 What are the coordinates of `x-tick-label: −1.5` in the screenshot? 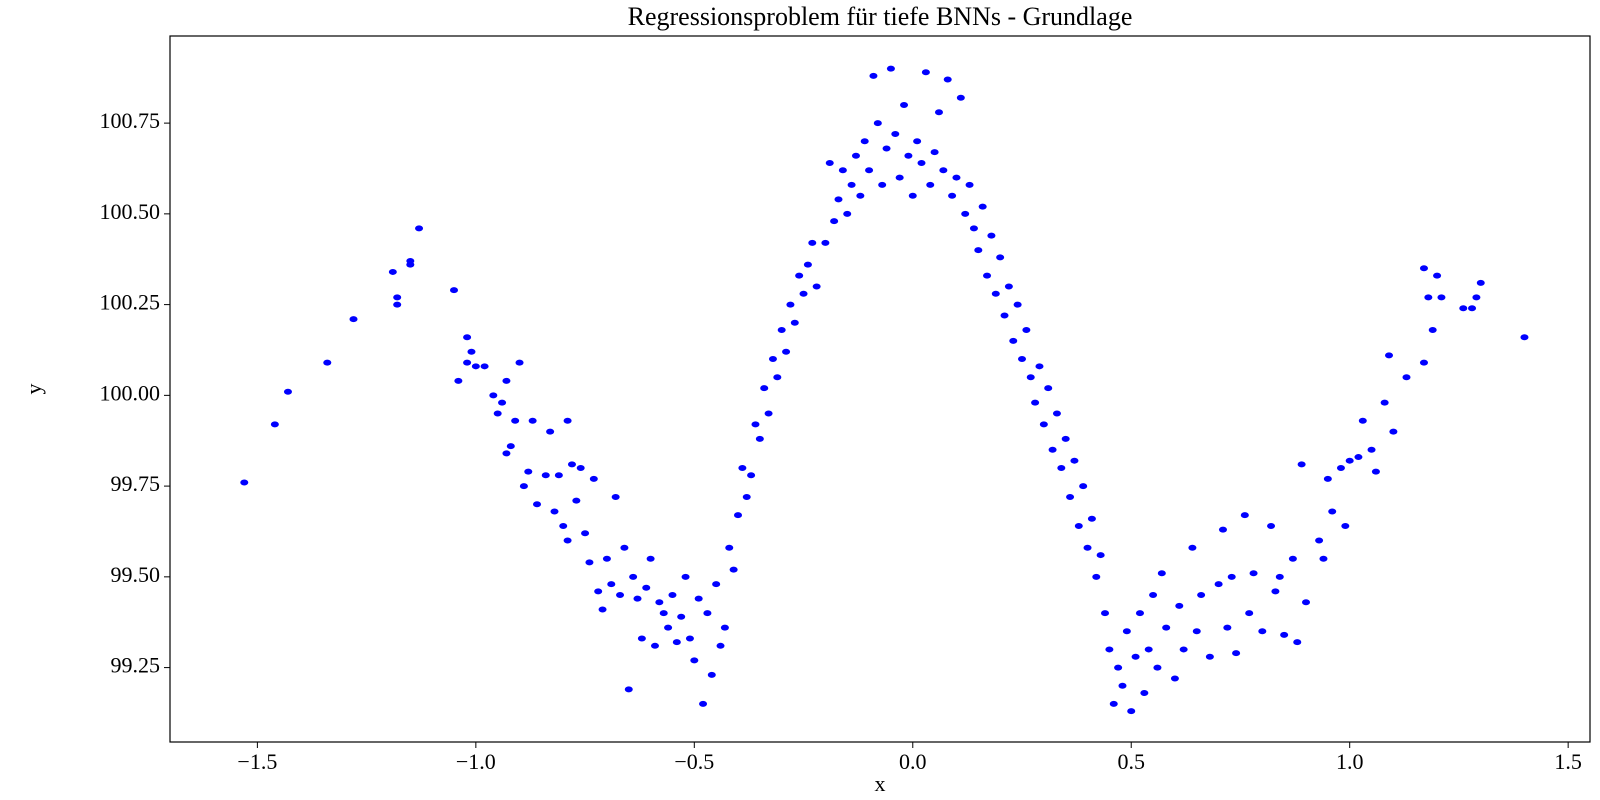 It's located at (257, 761).